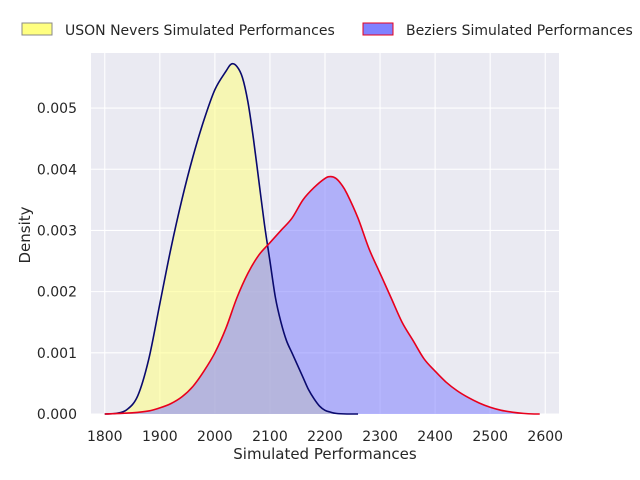  Describe the element at coordinates (57, 293) in the screenshot. I see `y-tick-label: 0.002` at that location.